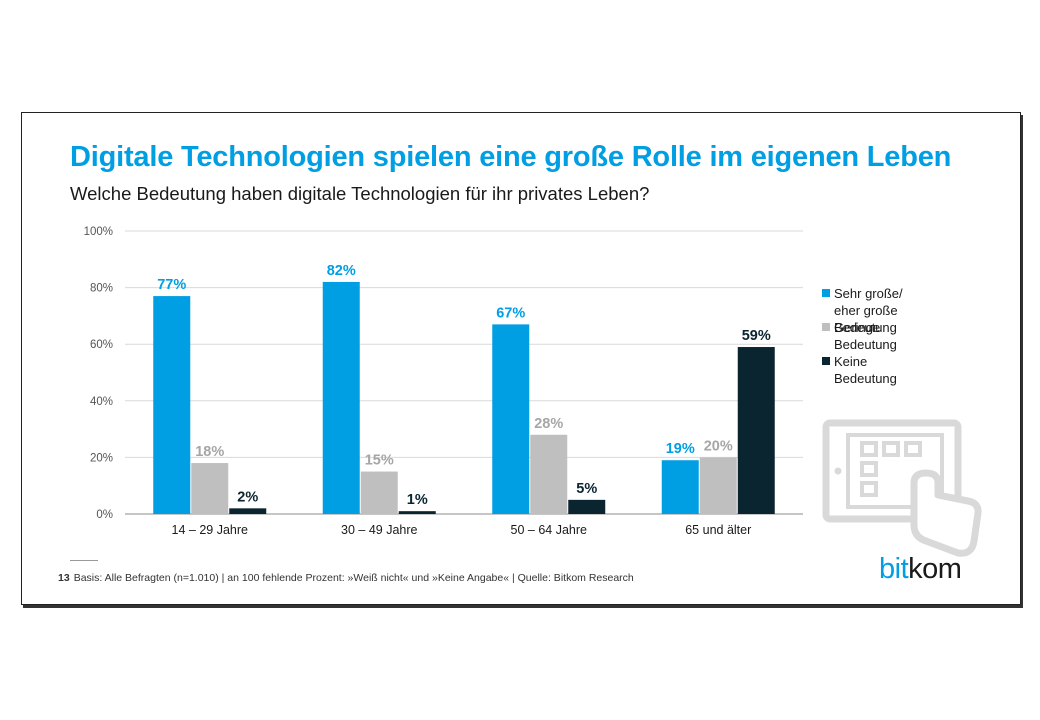 The width and height of the screenshot is (1040, 720). What do you see at coordinates (865, 370) in the screenshot?
I see `legend-label: Keine Bedeutung` at bounding box center [865, 370].